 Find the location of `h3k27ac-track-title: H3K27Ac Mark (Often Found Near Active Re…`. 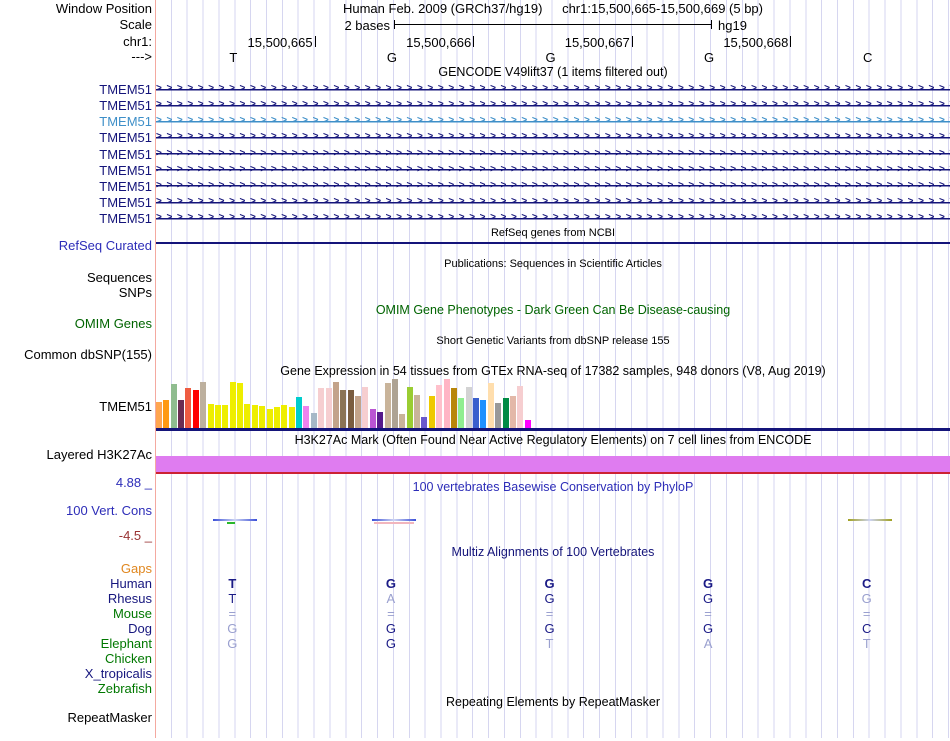

h3k27ac-track-title: H3K27Ac Mark (Often Found Near Active Re… is located at coordinates (553, 440).